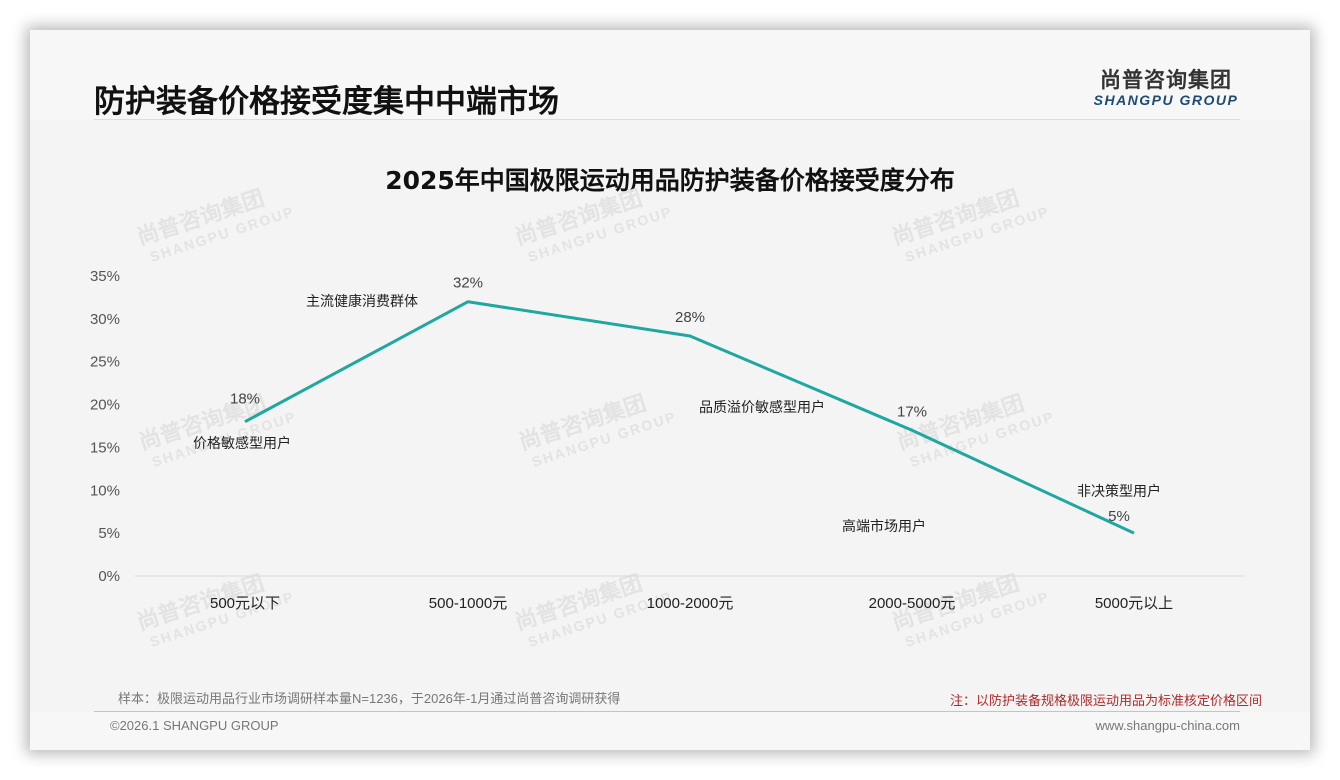 Image resolution: width=1340 pixels, height=780 pixels. What do you see at coordinates (1119, 491) in the screenshot?
I see `segment-label: 非决策型用户` at bounding box center [1119, 491].